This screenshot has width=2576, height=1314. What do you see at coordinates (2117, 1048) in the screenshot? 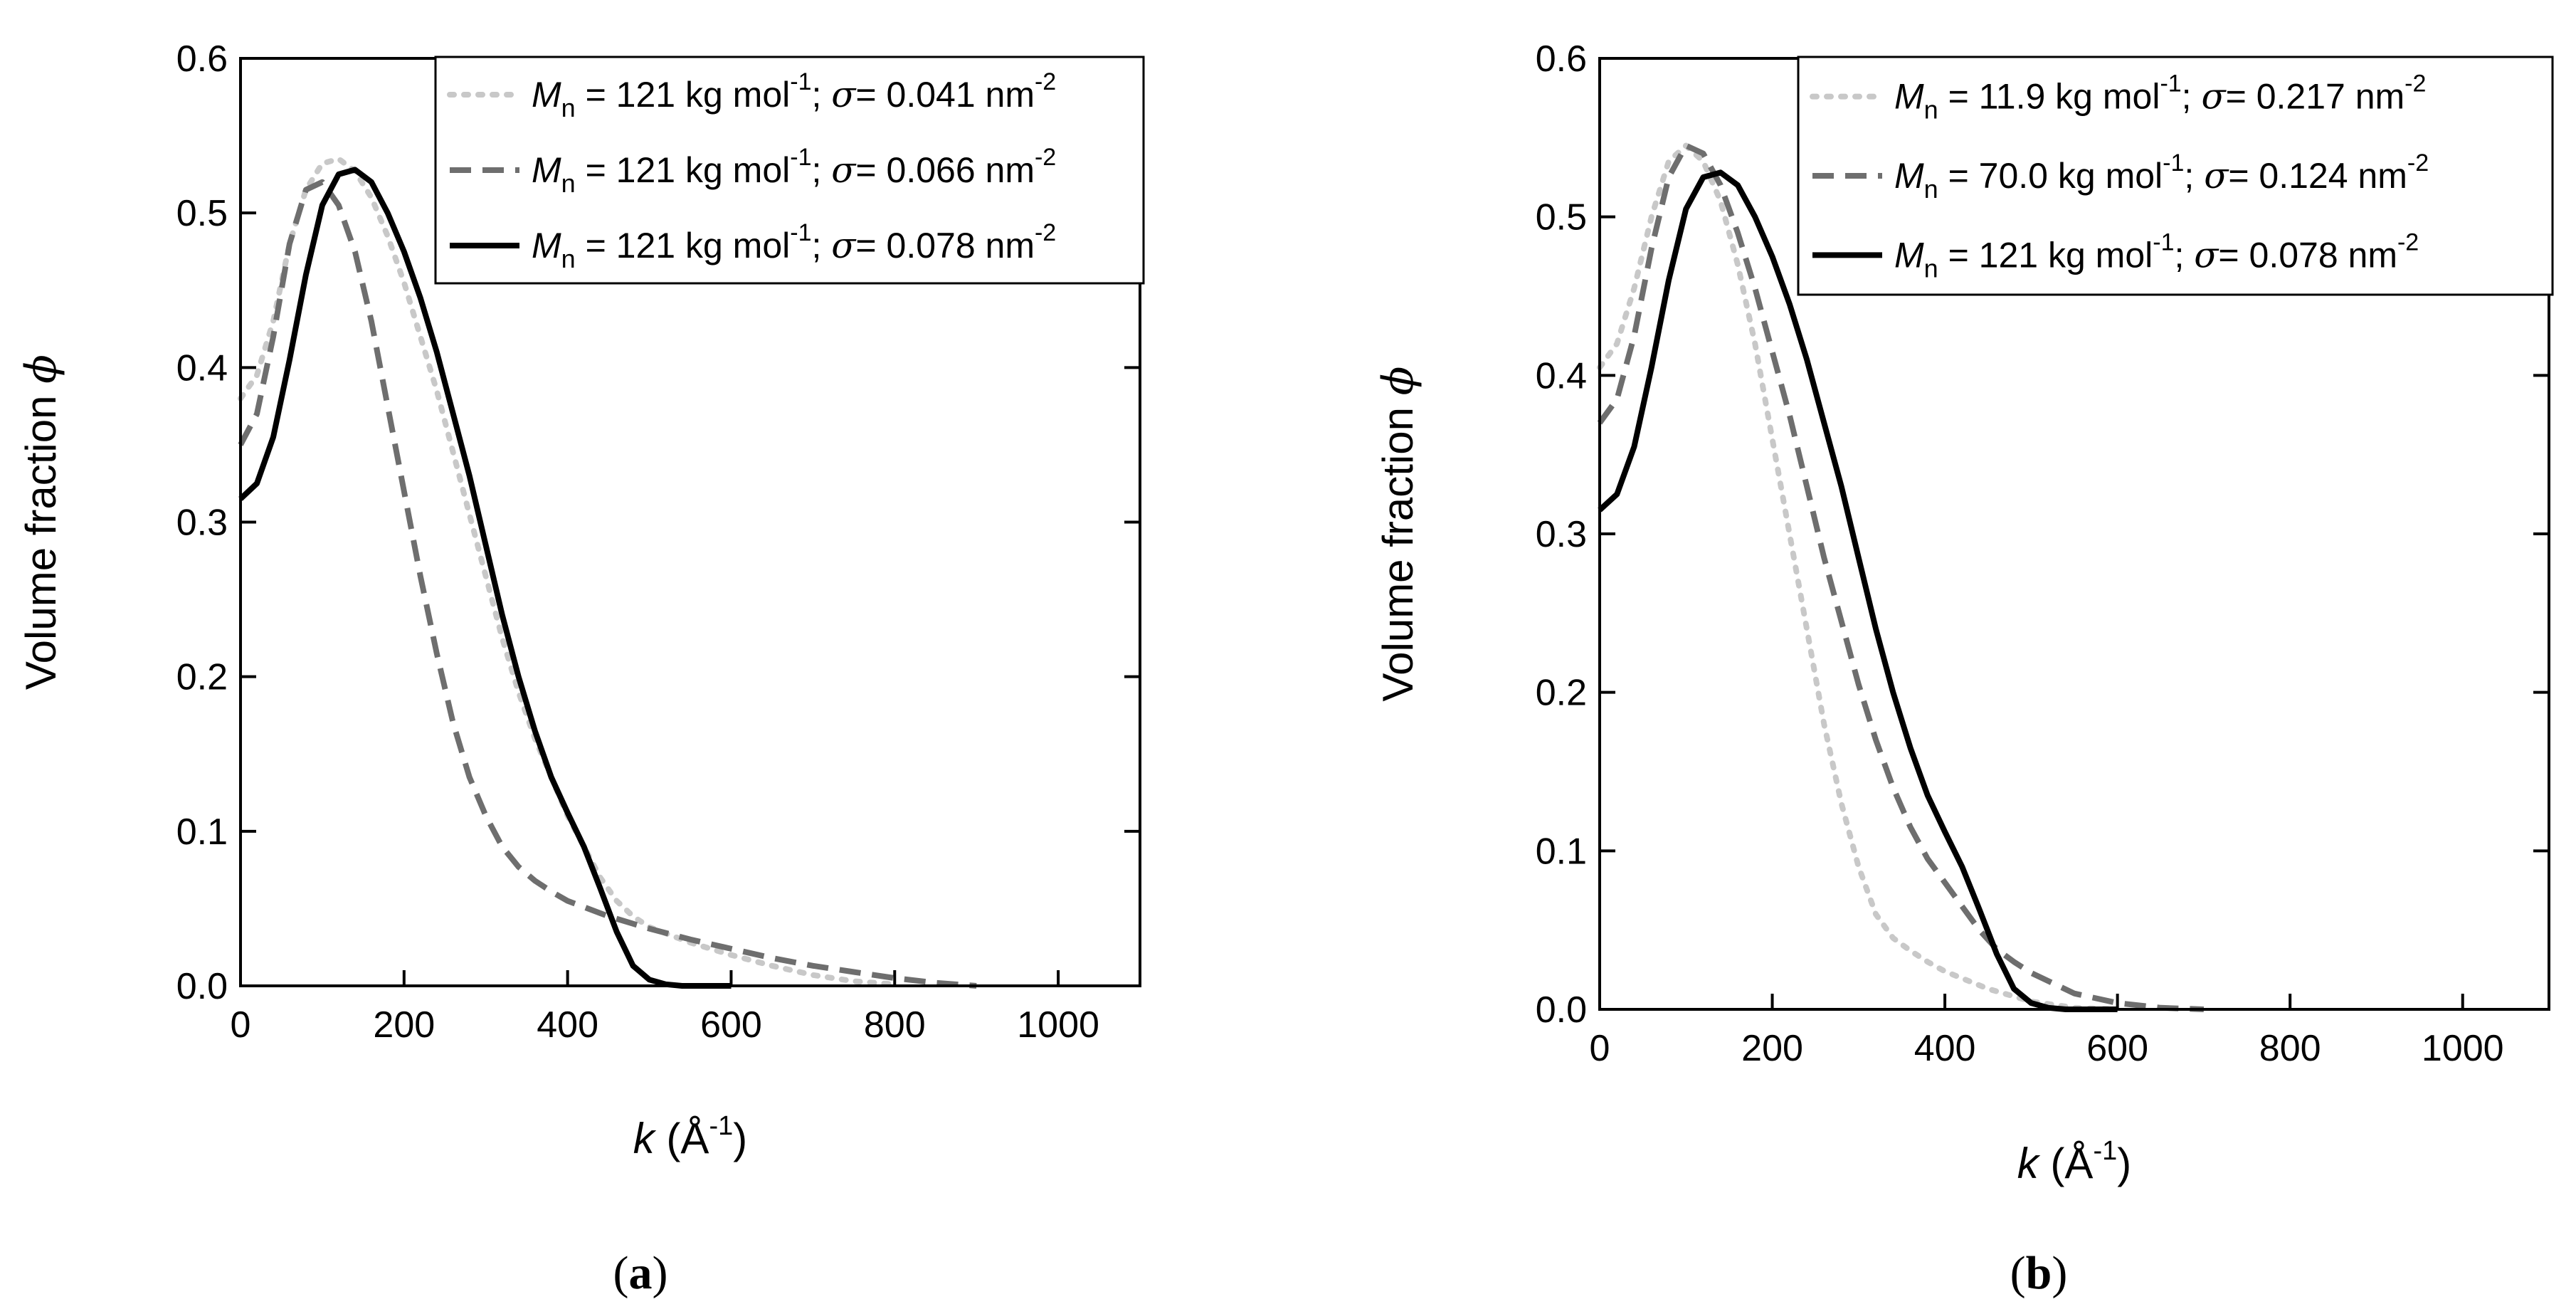
I see `x-tick-label-b: 600` at bounding box center [2117, 1048].